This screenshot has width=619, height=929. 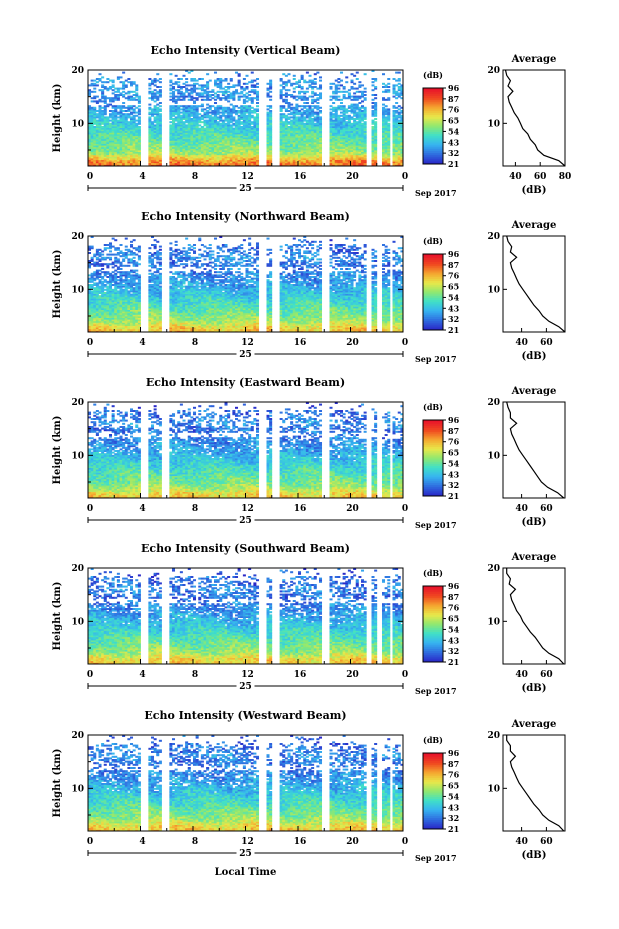 What do you see at coordinates (454, 131) in the screenshot?
I see `colorbar-tick-label: 54` at bounding box center [454, 131].